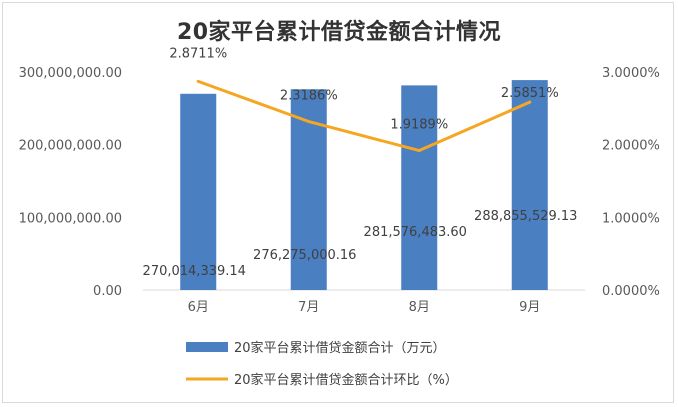 The image size is (678, 407). I want to click on bar-data-label: 276,275,000.16, so click(304, 255).